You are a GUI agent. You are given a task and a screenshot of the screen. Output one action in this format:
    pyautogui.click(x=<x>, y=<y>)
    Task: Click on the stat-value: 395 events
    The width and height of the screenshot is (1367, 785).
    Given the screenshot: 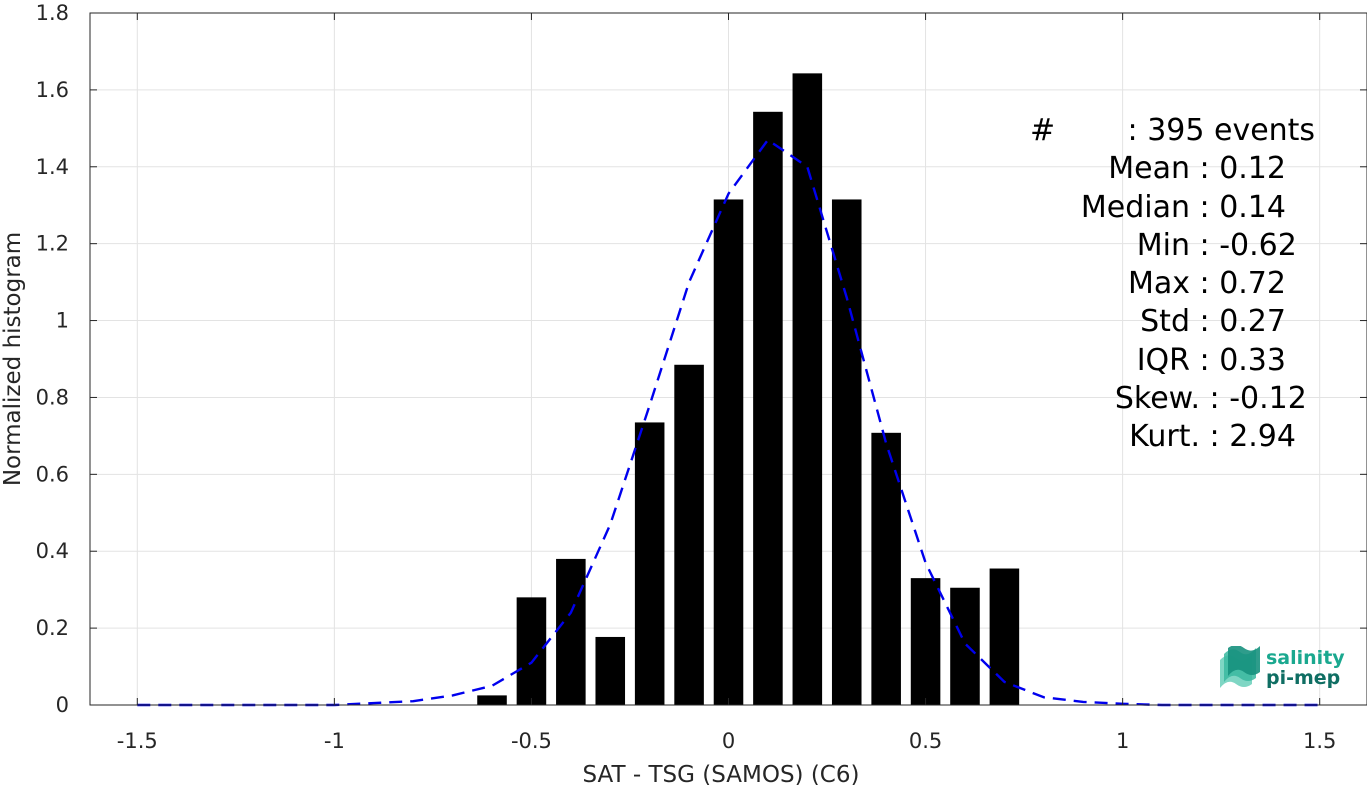 What is the action you would take?
    pyautogui.click(x=1231, y=130)
    